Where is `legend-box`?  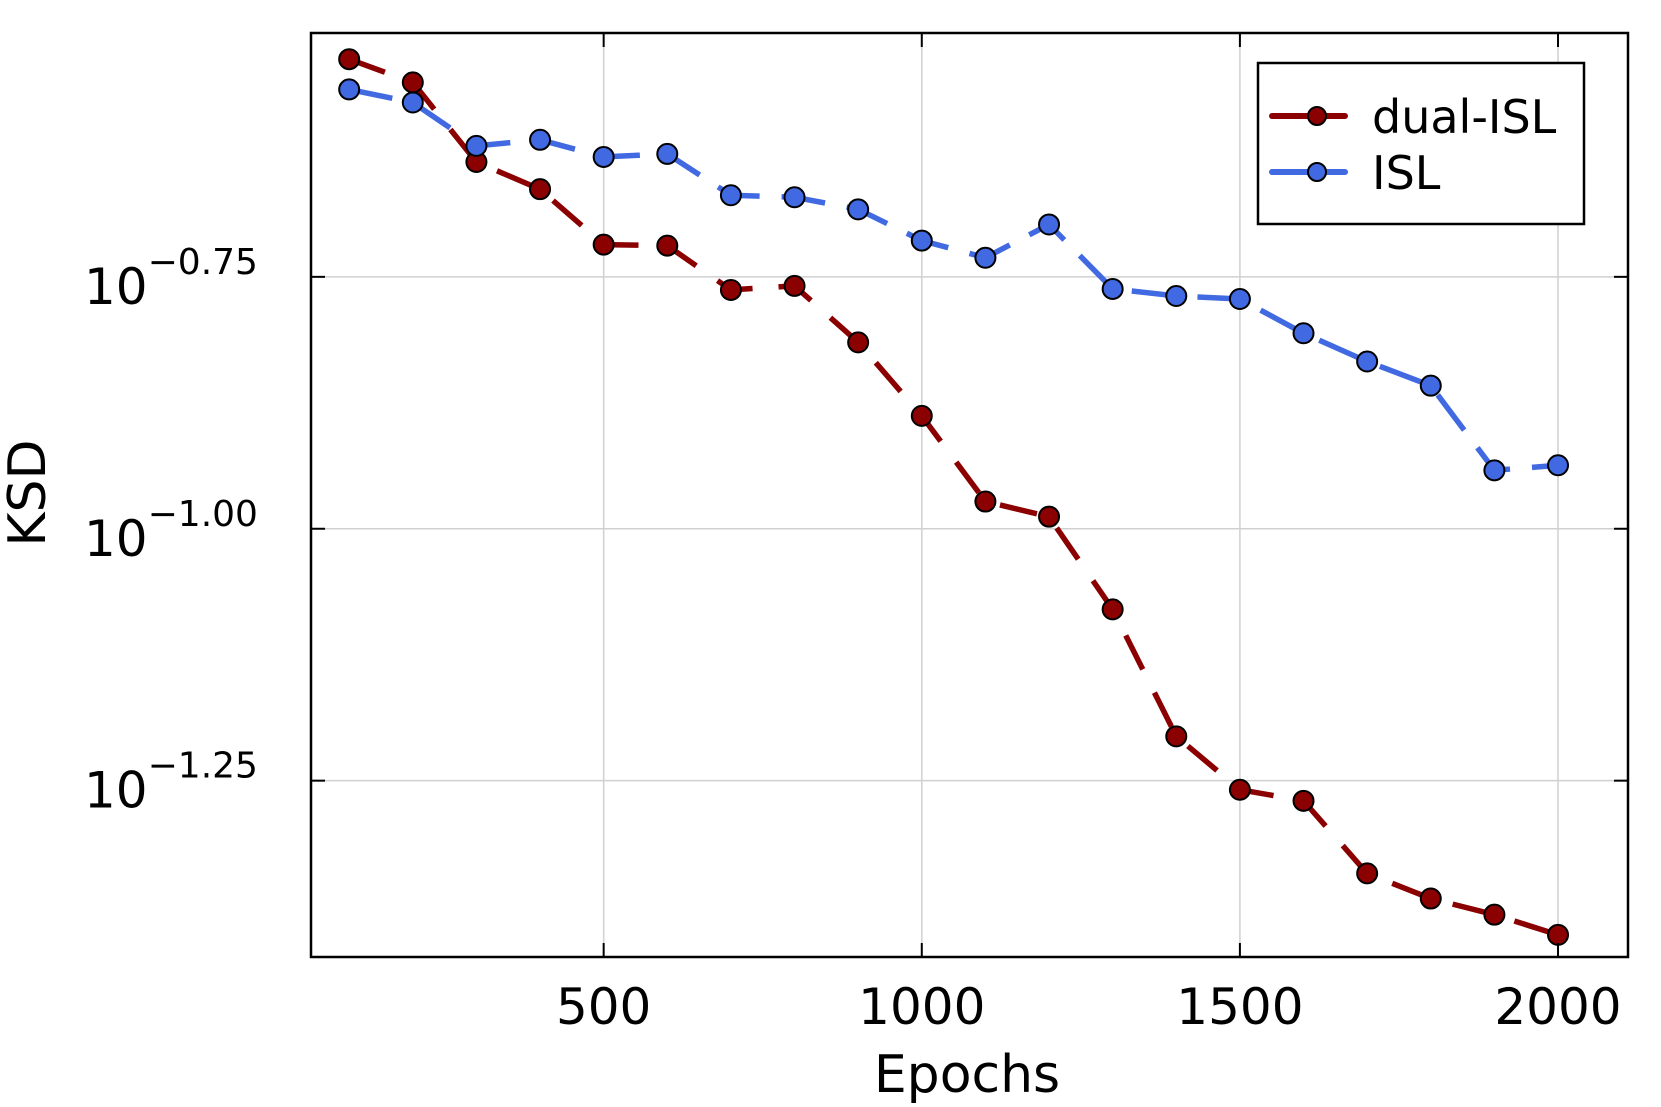 legend-box is located at coordinates (1421, 143).